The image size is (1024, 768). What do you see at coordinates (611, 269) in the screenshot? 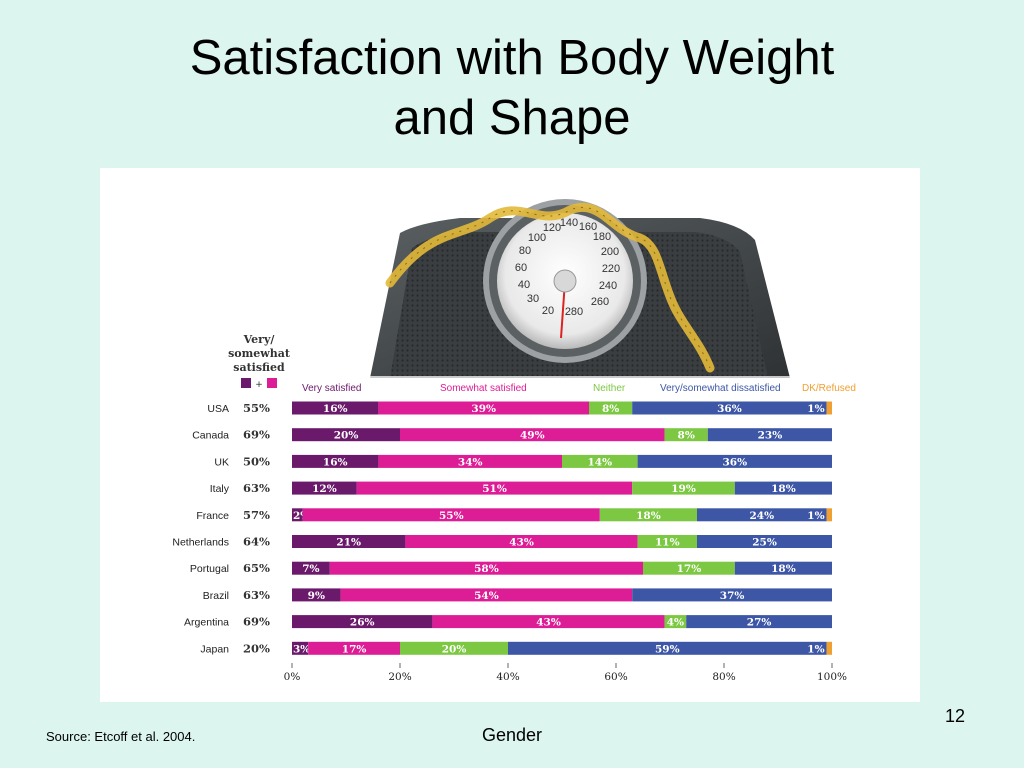
I see `svg-text: 220` at bounding box center [611, 269].